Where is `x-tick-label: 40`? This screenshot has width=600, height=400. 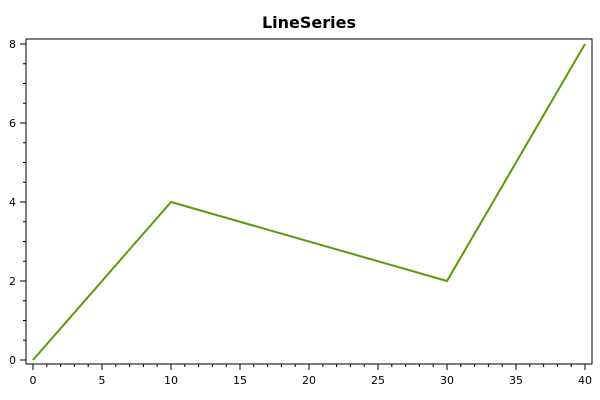 x-tick-label: 40 is located at coordinates (585, 380).